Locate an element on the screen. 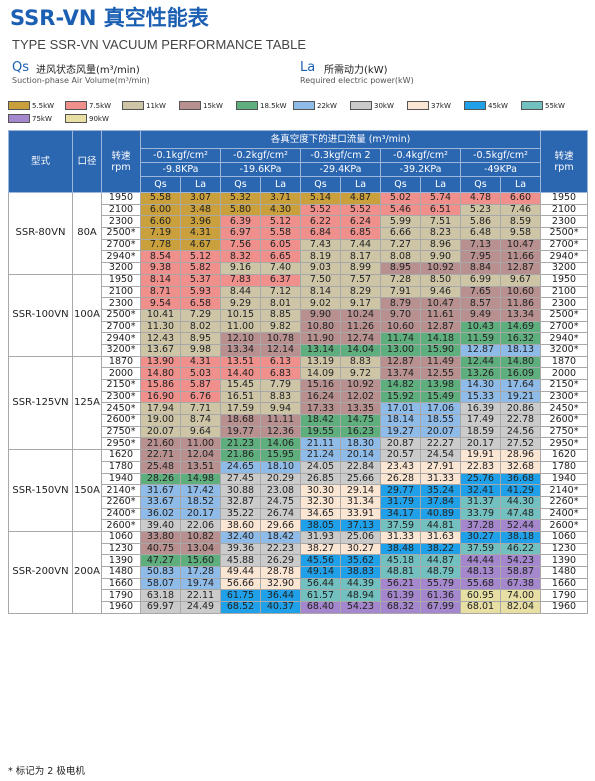 The height and width of the screenshot is (781, 595). rpm-cell: 2400* is located at coordinates (564, 514).